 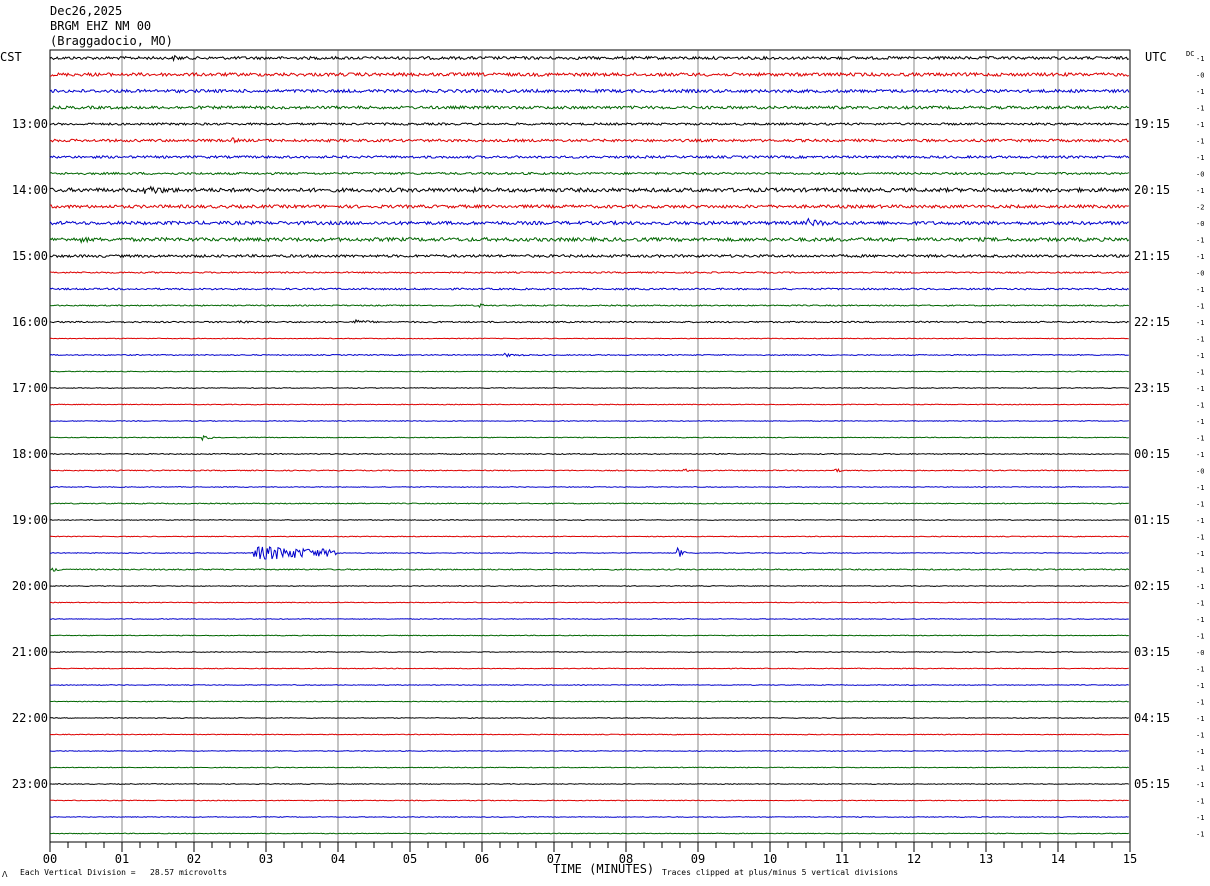 What do you see at coordinates (122, 859) in the screenshot?
I see `x-tick-label: 01` at bounding box center [122, 859].